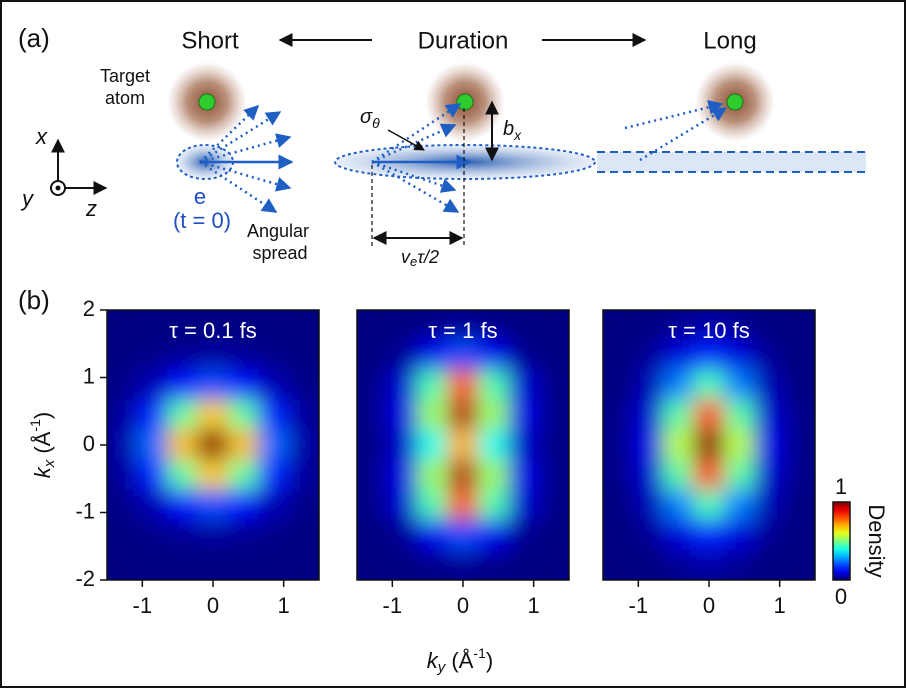  Describe the element at coordinates (91, 208) in the screenshot. I see `axis-z: z` at that location.